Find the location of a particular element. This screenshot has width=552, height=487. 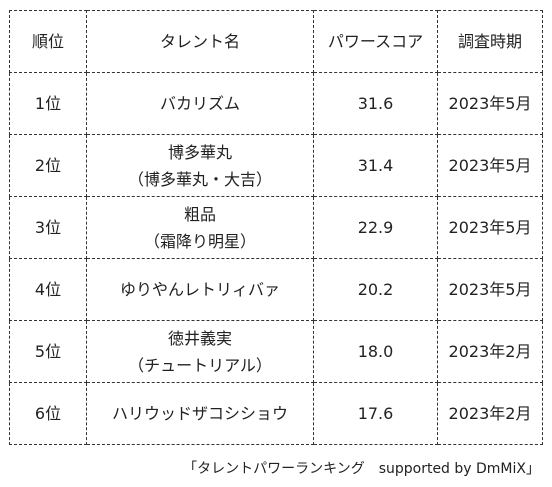

table-row: 6位 ハリウッドザコシショウ 17.6 2023年2月 is located at coordinates (276, 413).